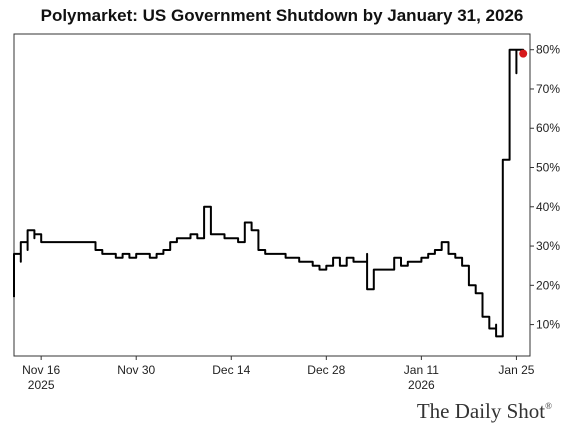 The width and height of the screenshot is (564, 432). Describe the element at coordinates (523, 53) in the screenshot. I see `last-point-marker` at that location.